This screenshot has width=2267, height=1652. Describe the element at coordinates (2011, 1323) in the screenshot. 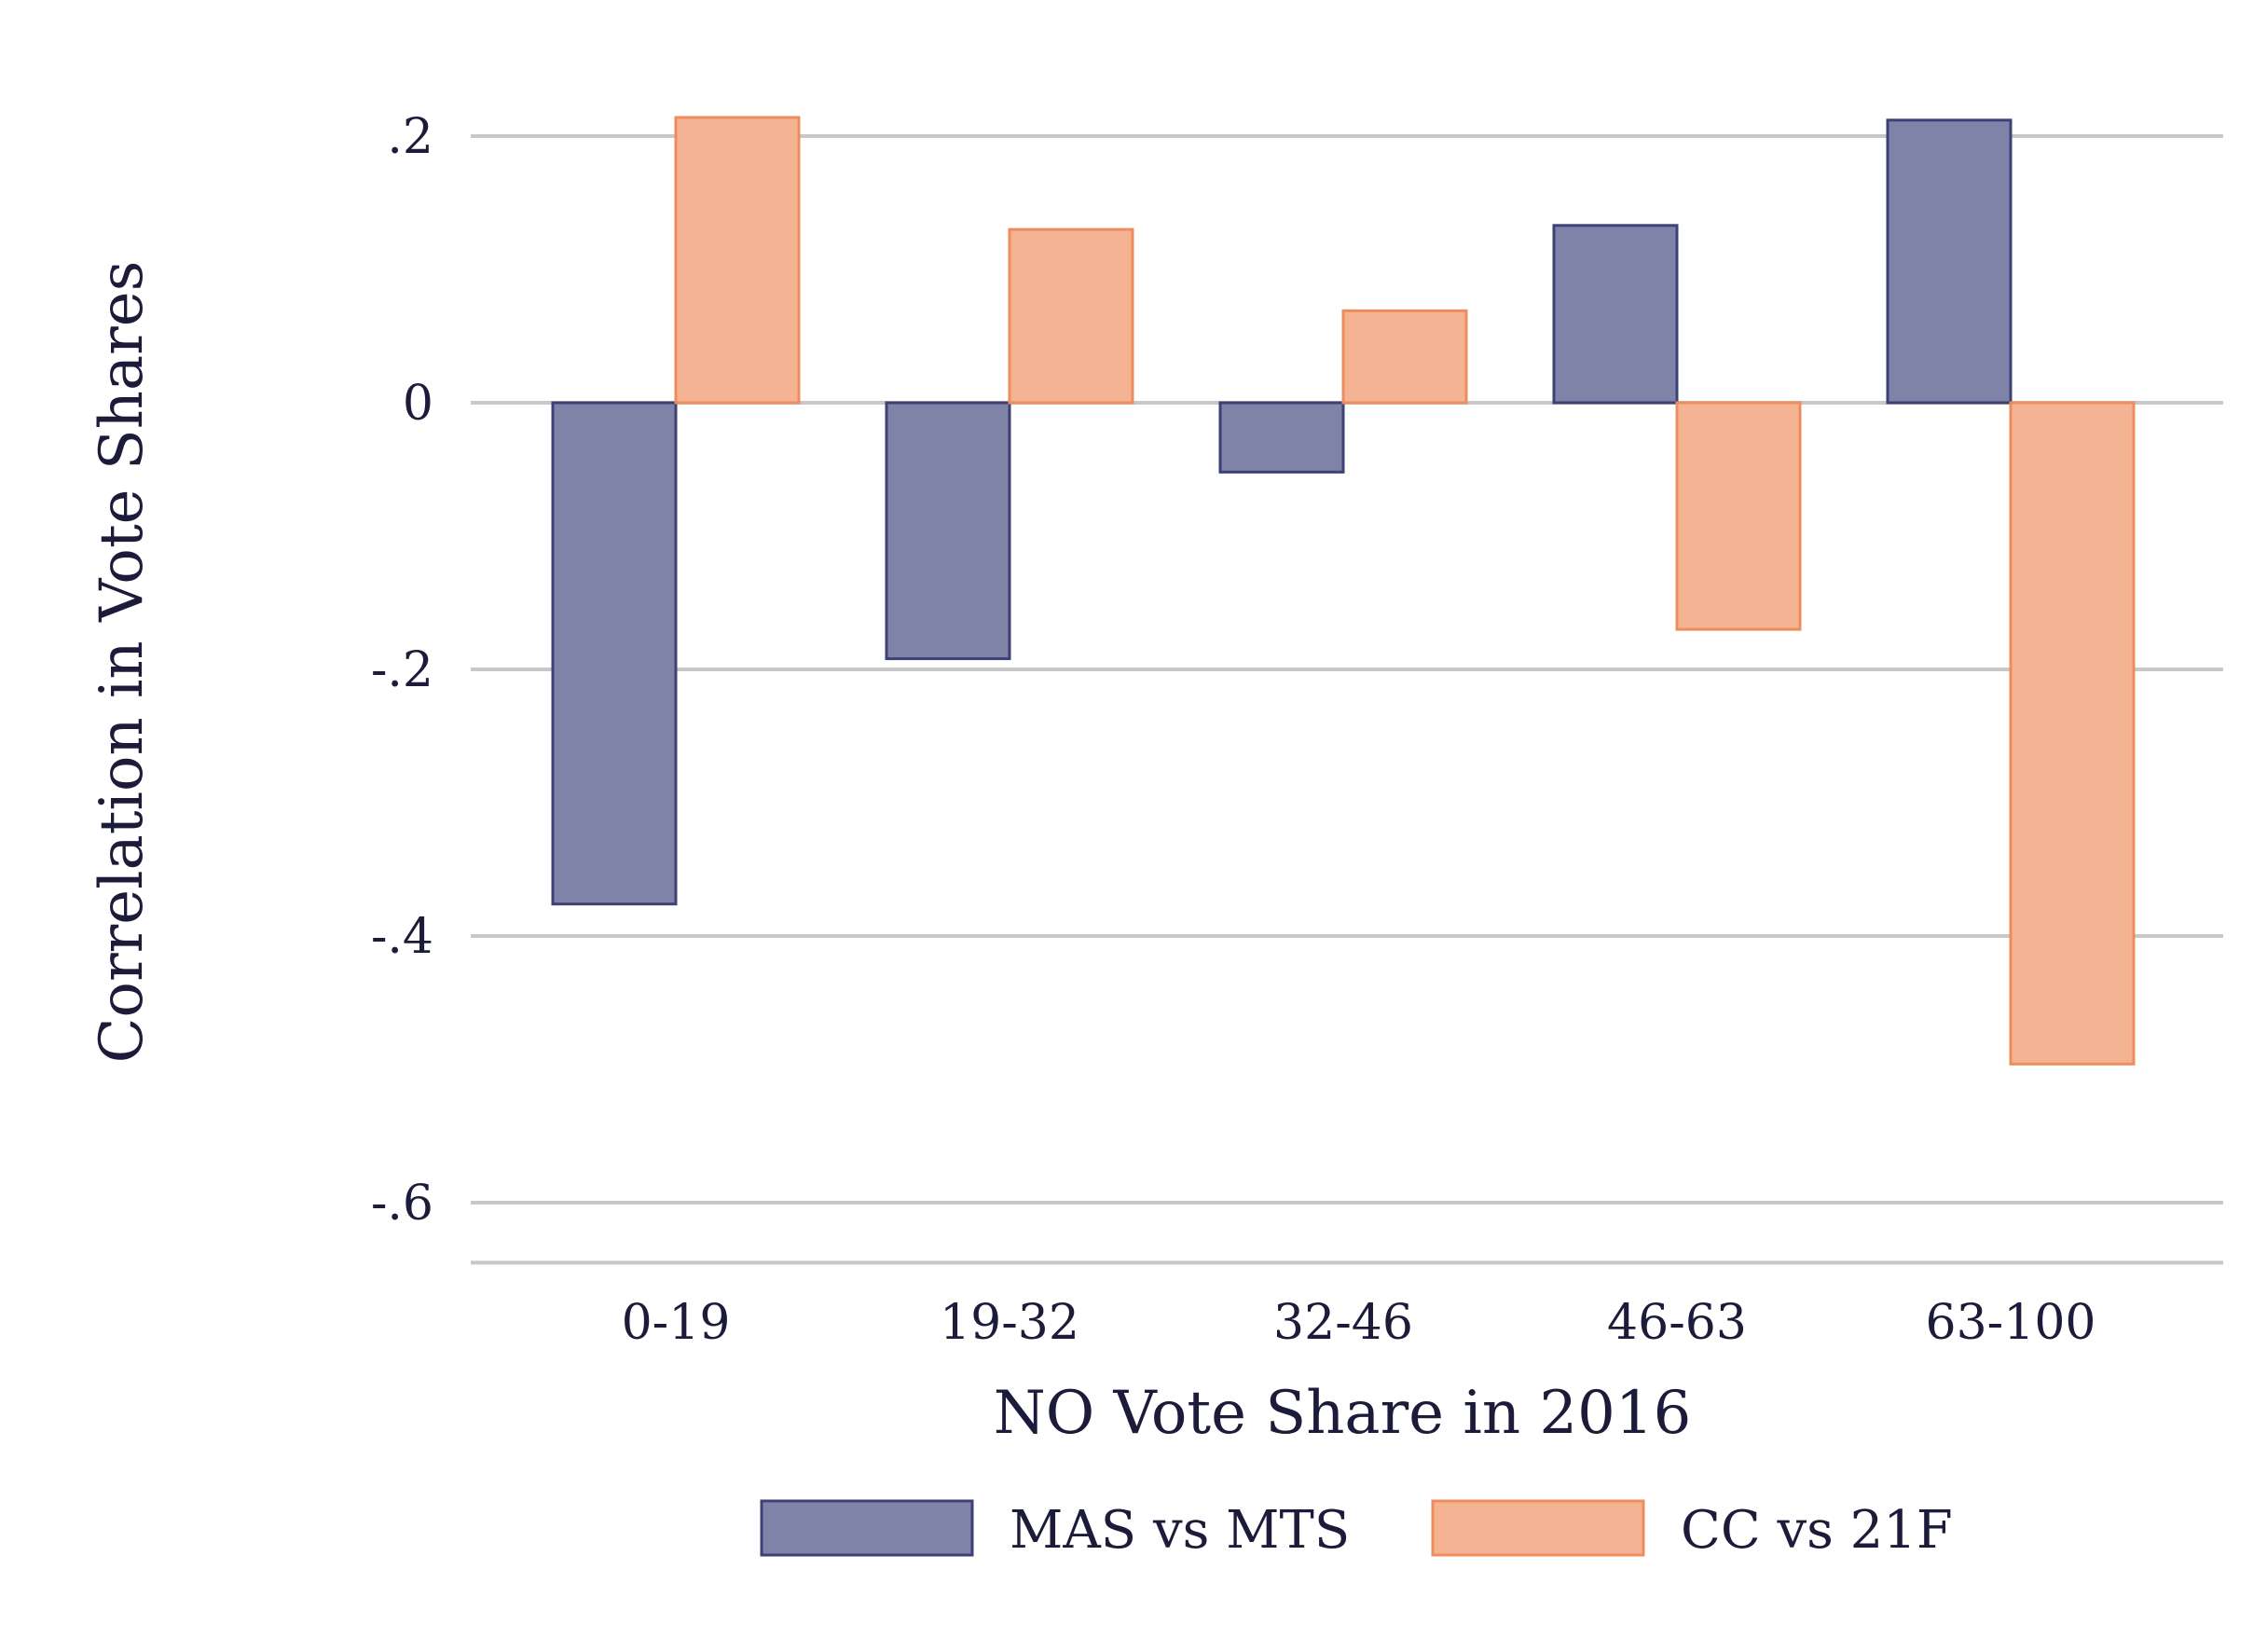

I see `x-tick-label: 63-100` at that location.